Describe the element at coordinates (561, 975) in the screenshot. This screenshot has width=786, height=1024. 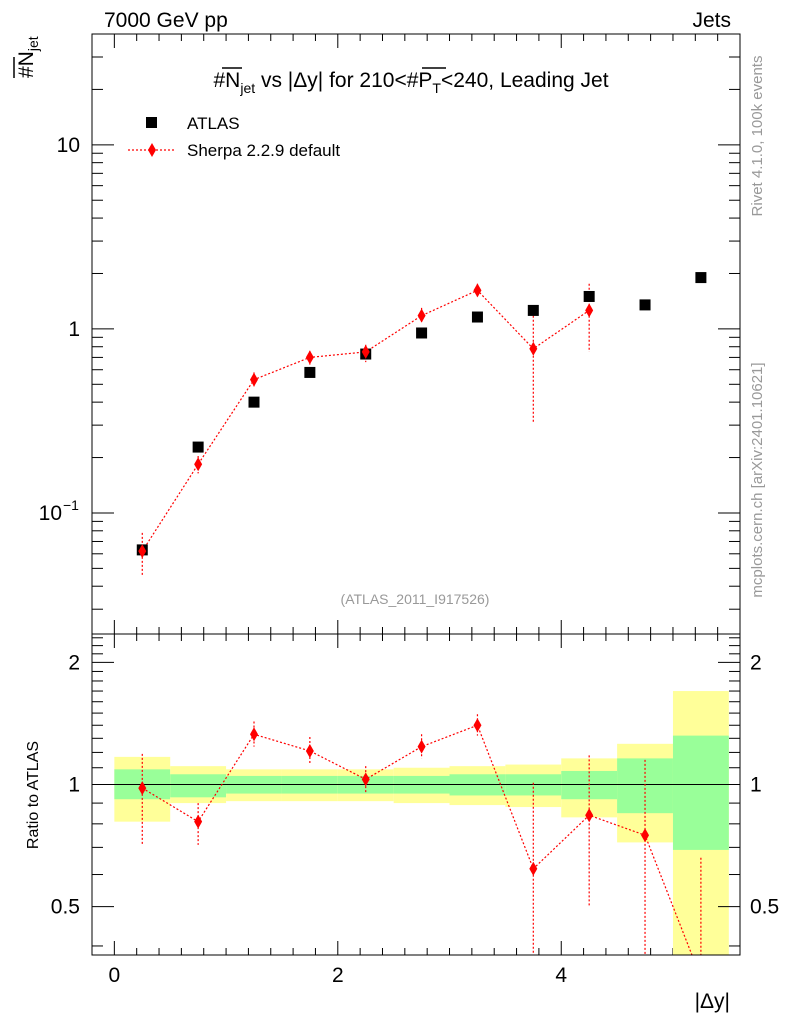
I see `x-tick-label: 4` at that location.